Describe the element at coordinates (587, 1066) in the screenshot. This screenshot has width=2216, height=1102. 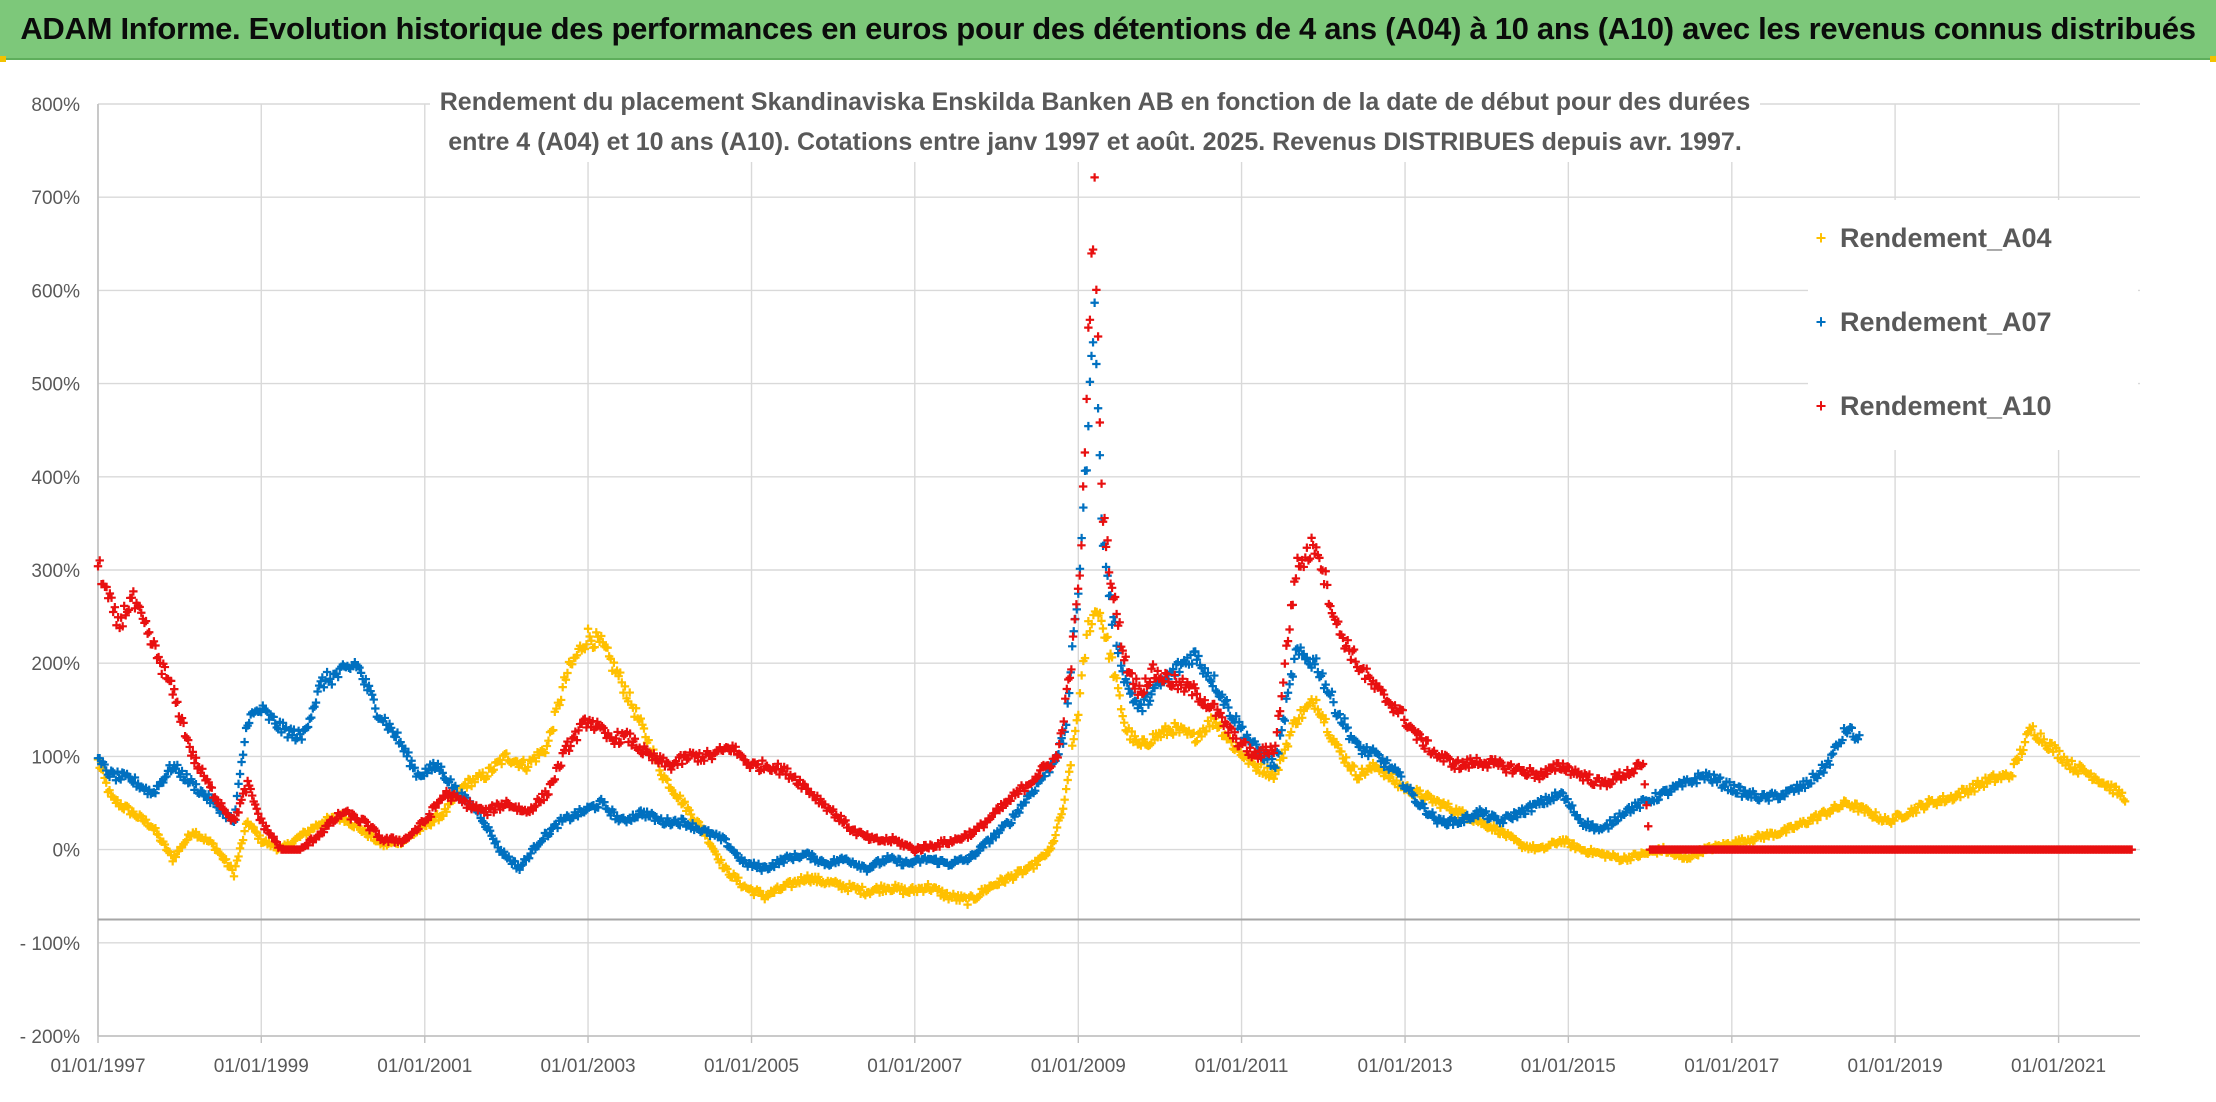
I see `x-tick-label: 01/01/2003` at that location.